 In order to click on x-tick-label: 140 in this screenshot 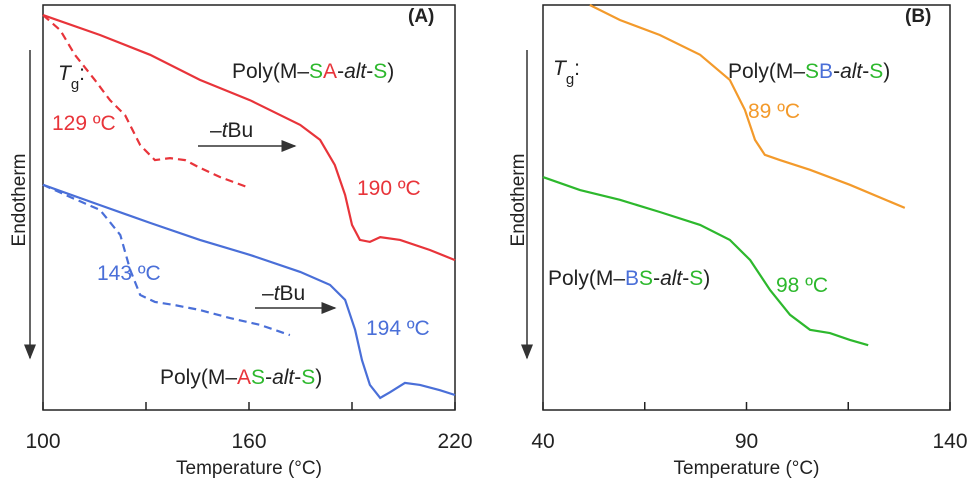, I will do `click(949, 441)`.